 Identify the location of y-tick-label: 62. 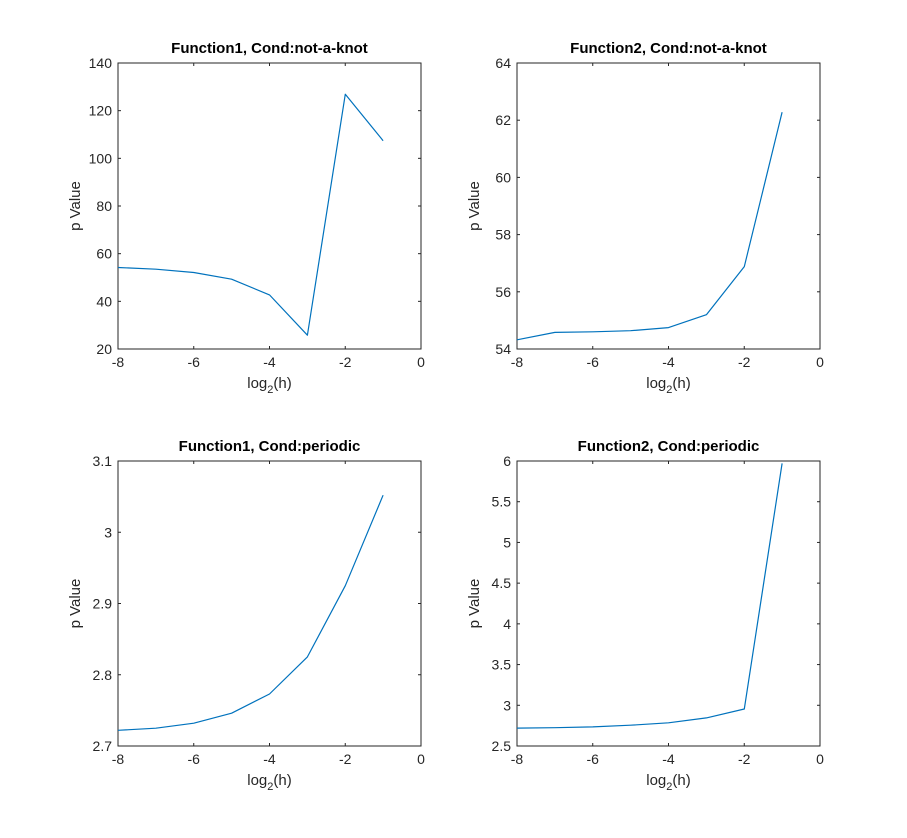
(503, 120).